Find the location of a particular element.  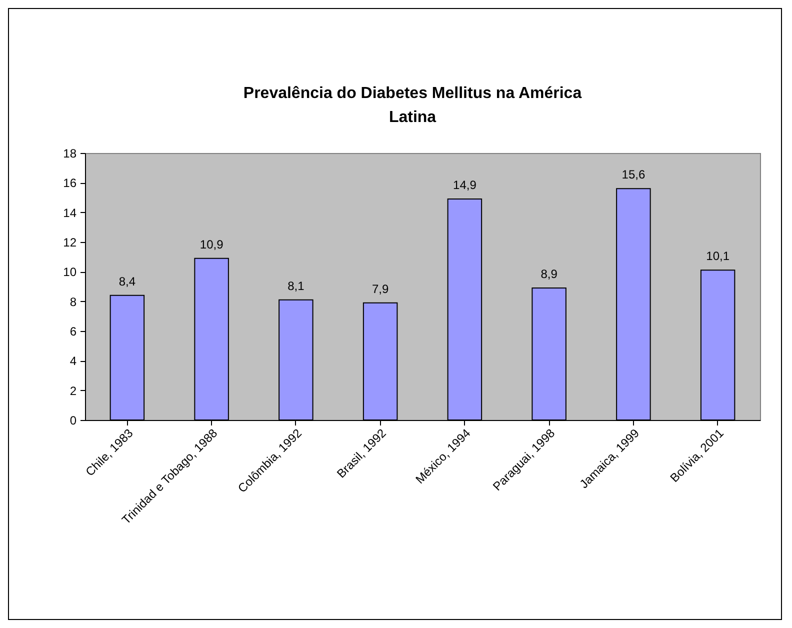

data-label: 14,9 is located at coordinates (465, 185).